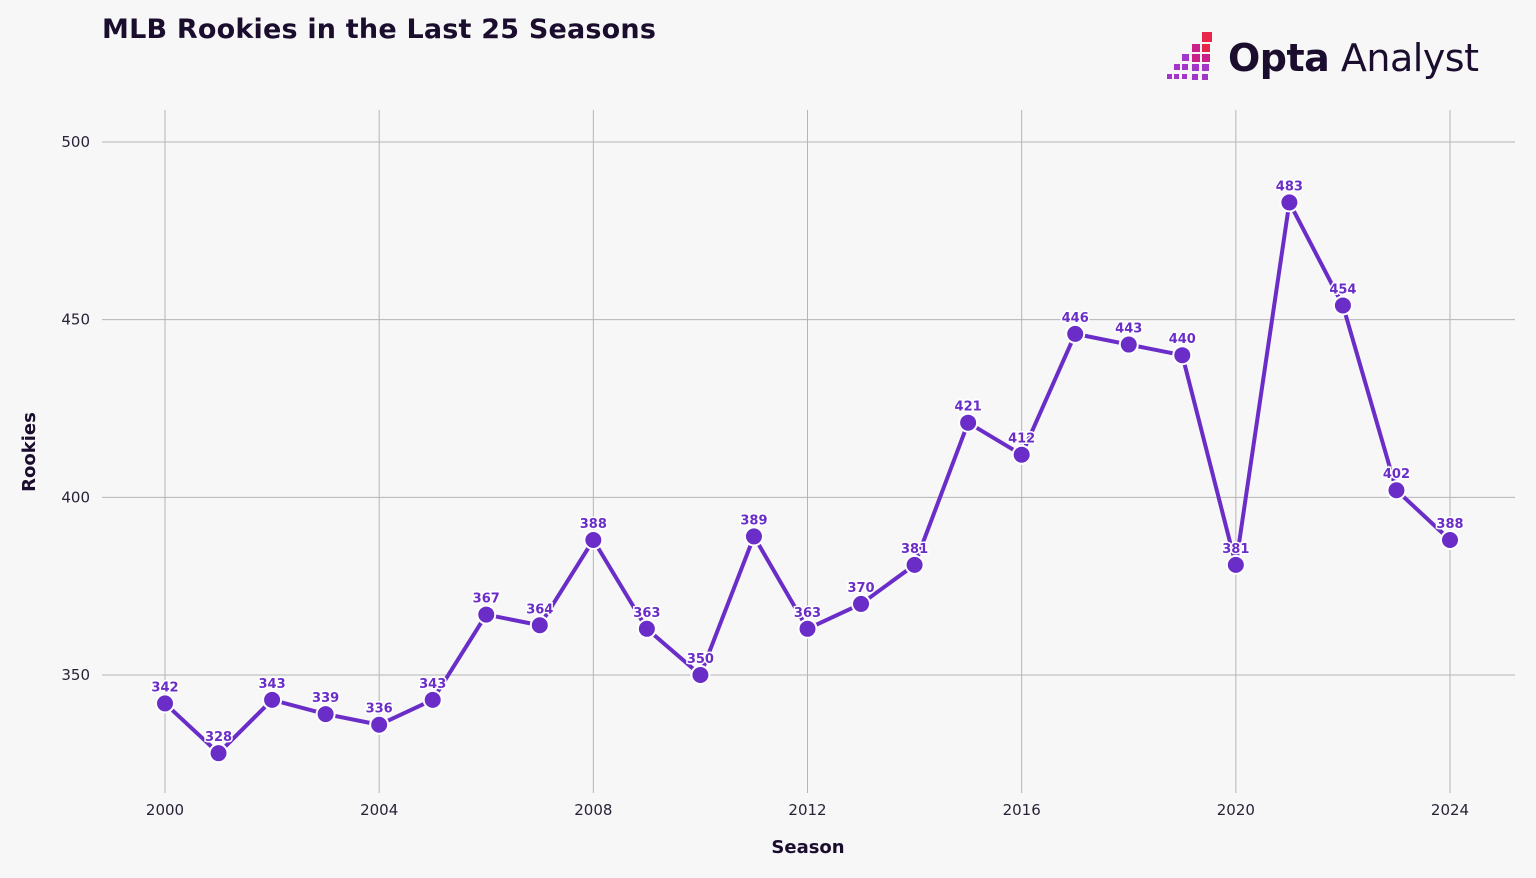 The width and height of the screenshot is (1536, 878). I want to click on data-label: 454, so click(1342, 289).